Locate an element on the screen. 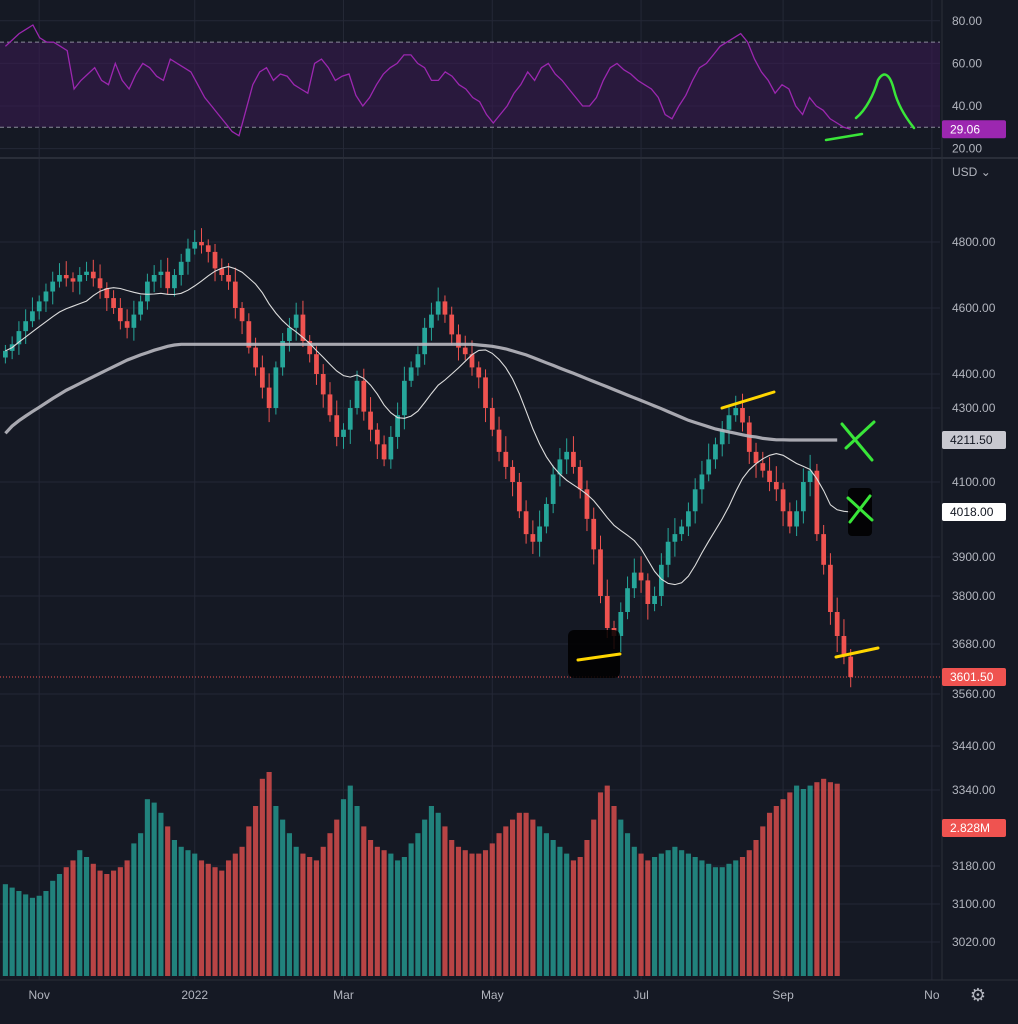 The height and width of the screenshot is (1024, 1018). moving-average-slow is located at coordinates (421, 392).